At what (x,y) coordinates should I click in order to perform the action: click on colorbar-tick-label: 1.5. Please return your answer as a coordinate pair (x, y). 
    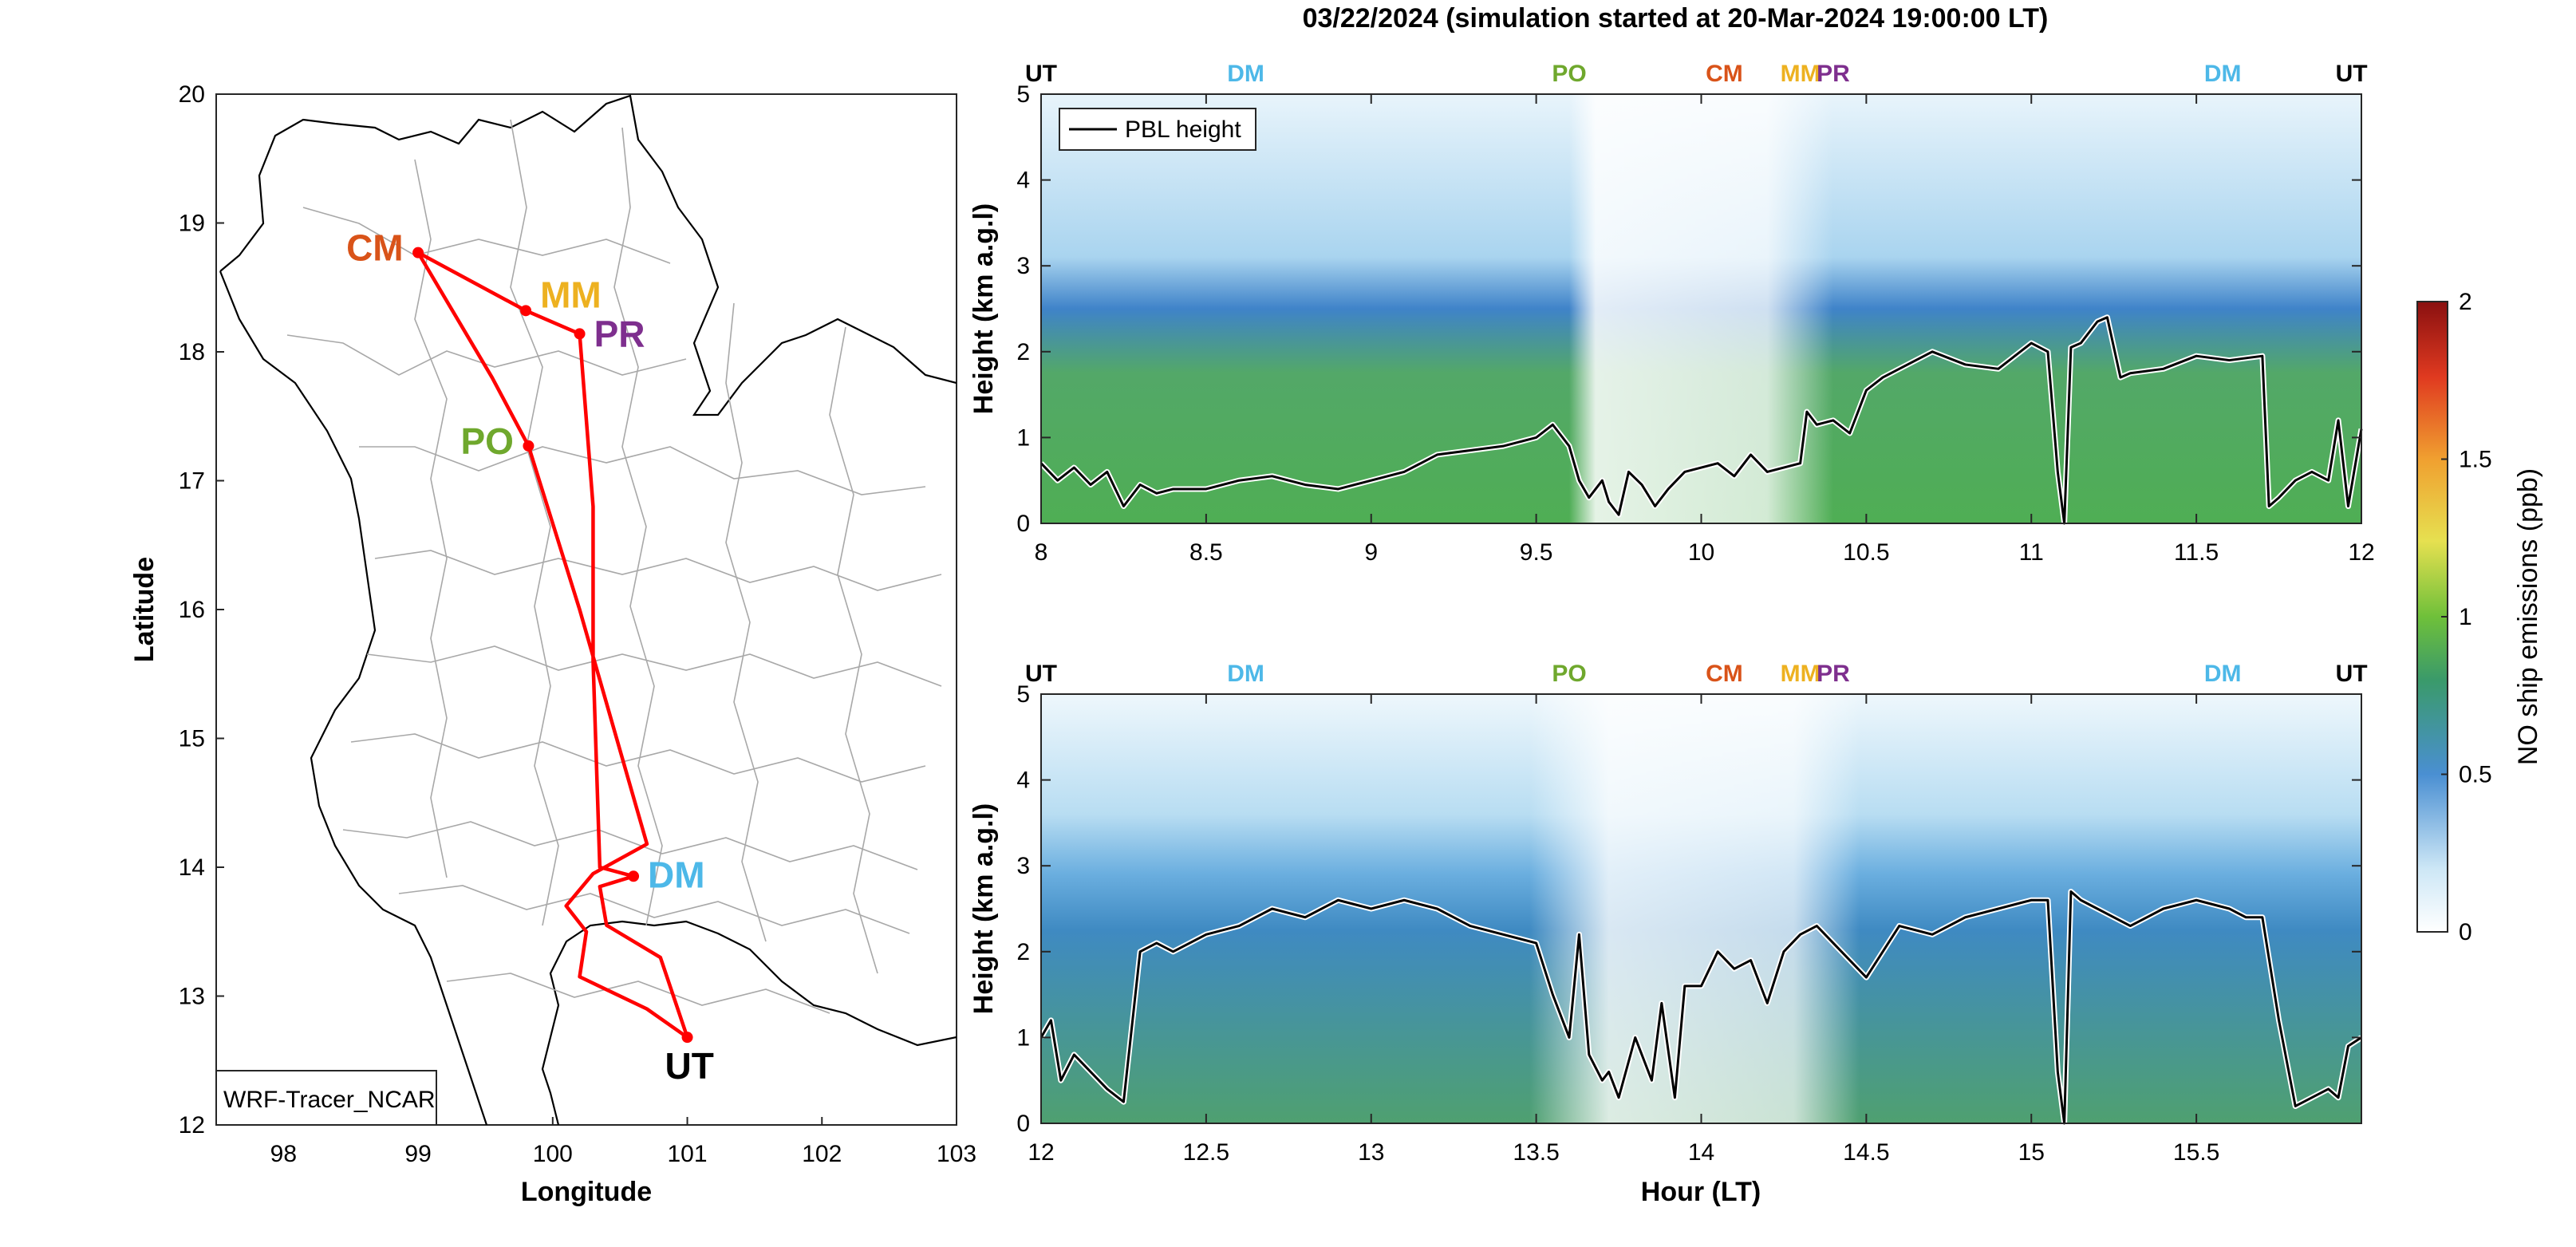
    Looking at the image, I should click on (2475, 460).